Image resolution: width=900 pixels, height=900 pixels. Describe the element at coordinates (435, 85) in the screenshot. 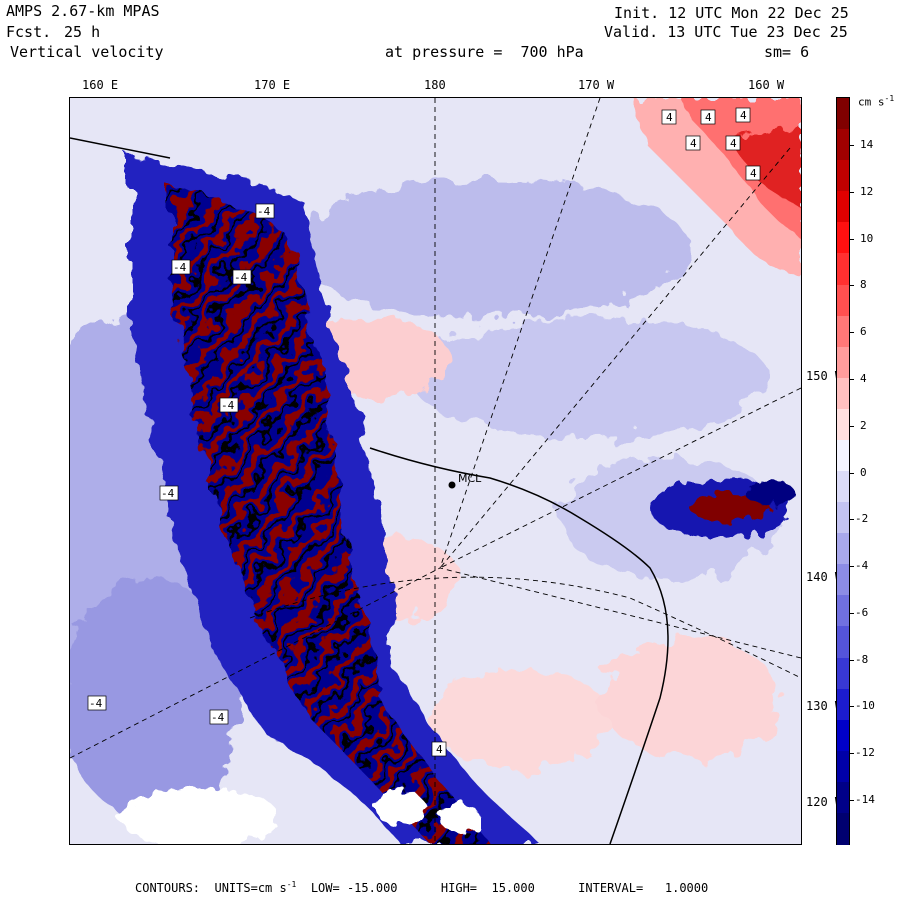

I see `lon-label-180: 180` at that location.